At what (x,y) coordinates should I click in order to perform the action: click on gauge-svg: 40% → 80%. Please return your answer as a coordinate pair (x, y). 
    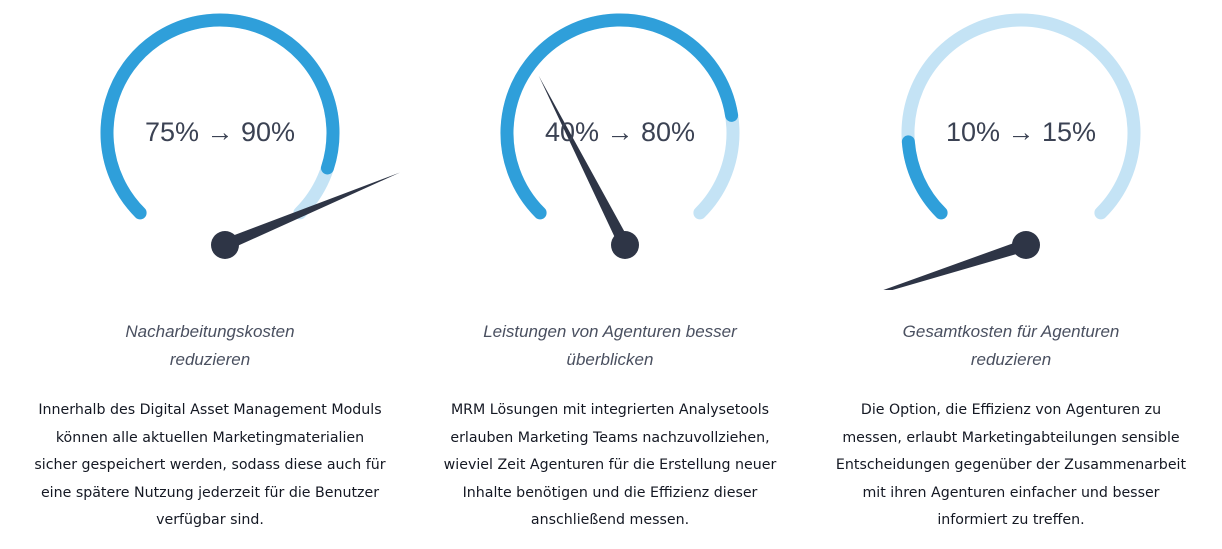
    Looking at the image, I should click on (620, 136).